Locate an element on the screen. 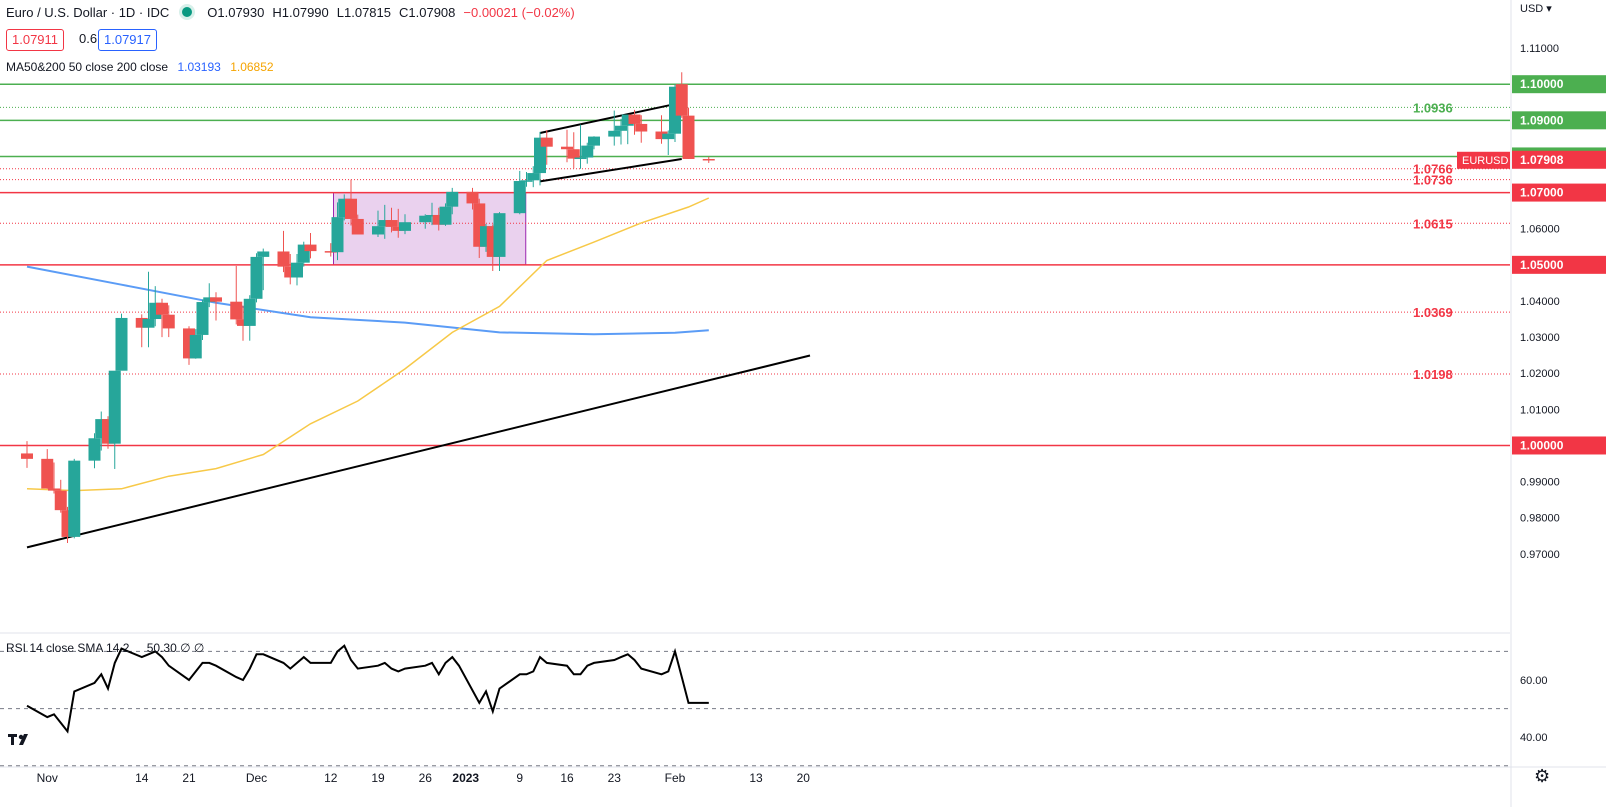 The width and height of the screenshot is (1606, 807). time-tick-label: 9 is located at coordinates (519, 778).